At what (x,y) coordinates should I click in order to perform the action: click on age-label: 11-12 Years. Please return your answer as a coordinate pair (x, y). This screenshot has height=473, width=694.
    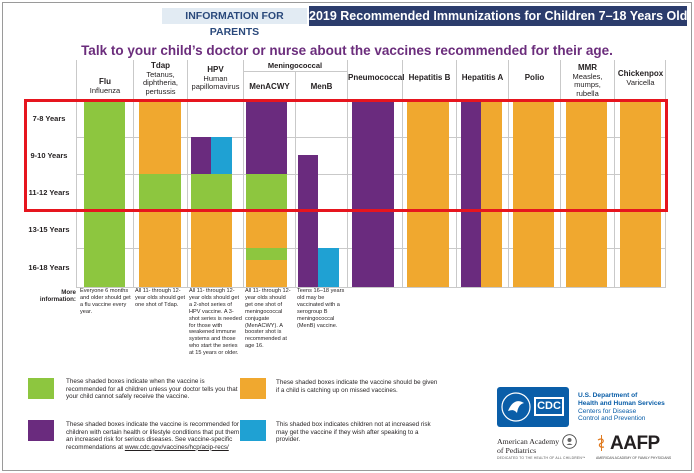
    Looking at the image, I should click on (49, 192).